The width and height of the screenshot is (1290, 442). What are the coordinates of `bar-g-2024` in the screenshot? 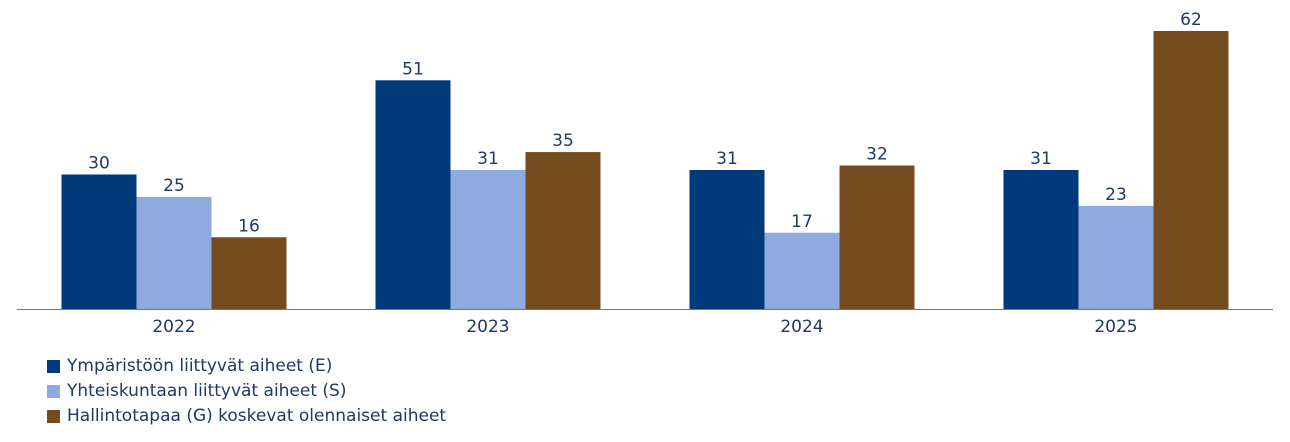 It's located at (877, 237).